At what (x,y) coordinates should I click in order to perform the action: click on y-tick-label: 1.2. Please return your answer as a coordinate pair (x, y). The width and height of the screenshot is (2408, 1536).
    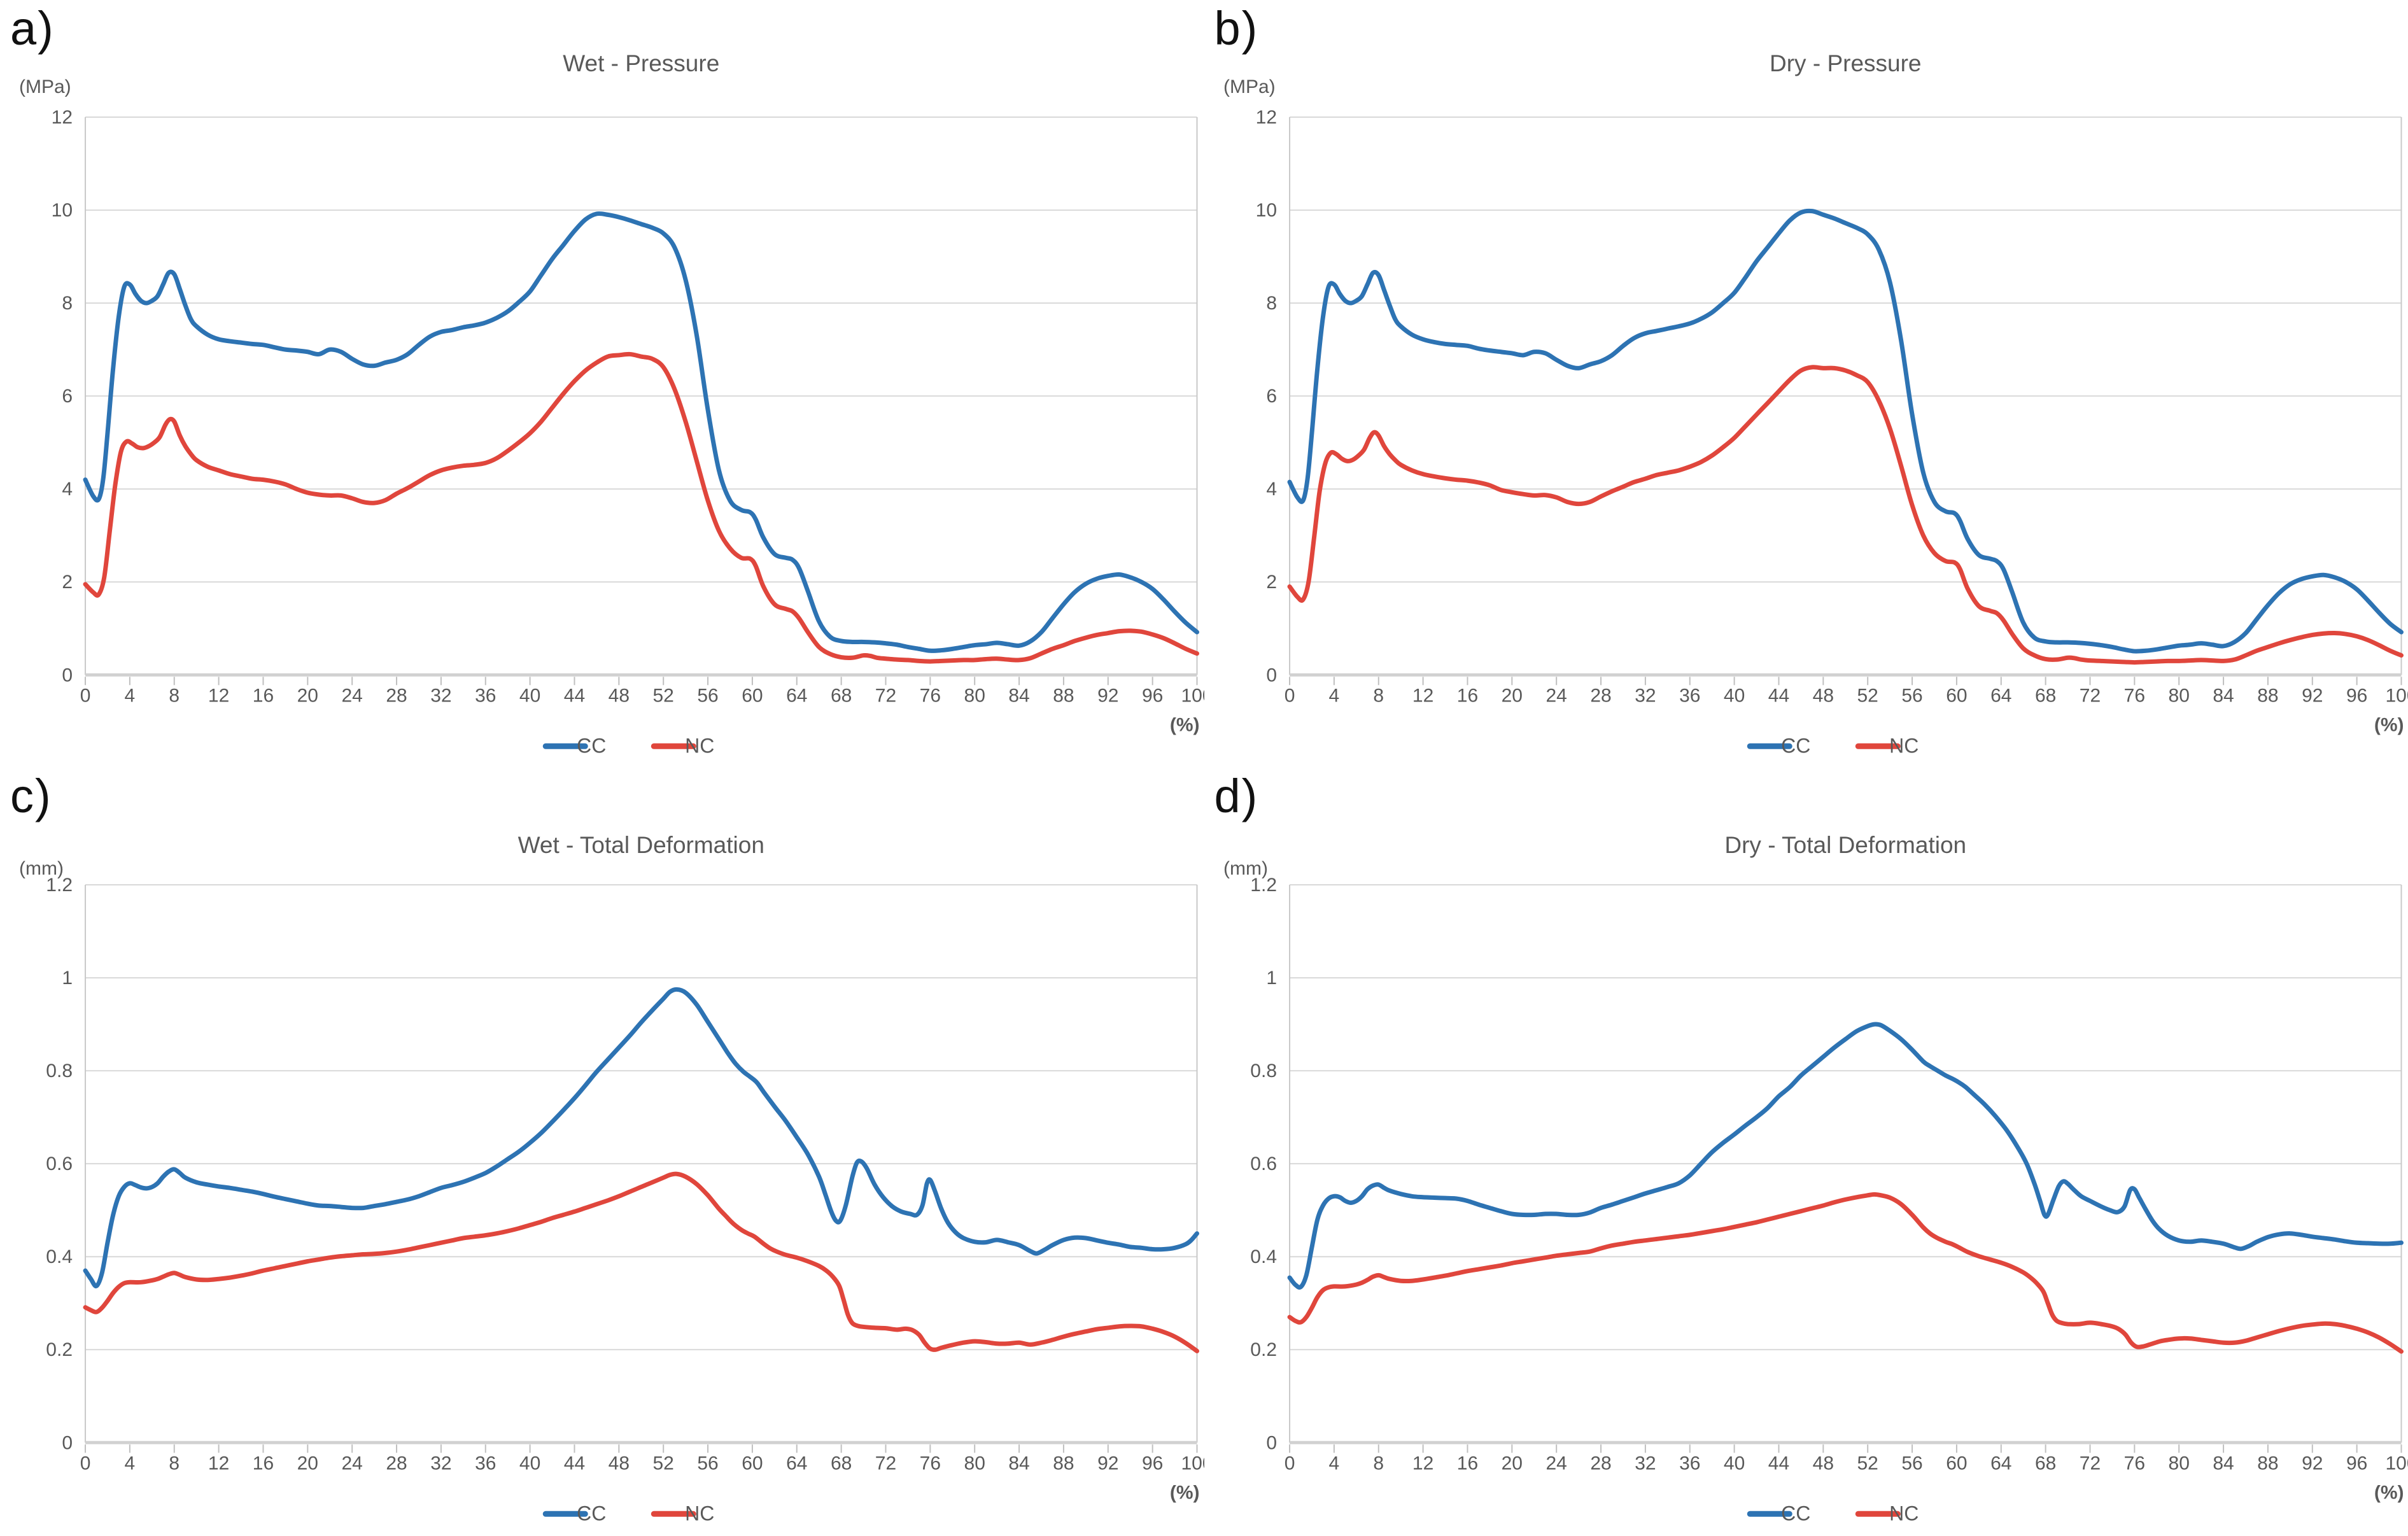
    Looking at the image, I should click on (59, 886).